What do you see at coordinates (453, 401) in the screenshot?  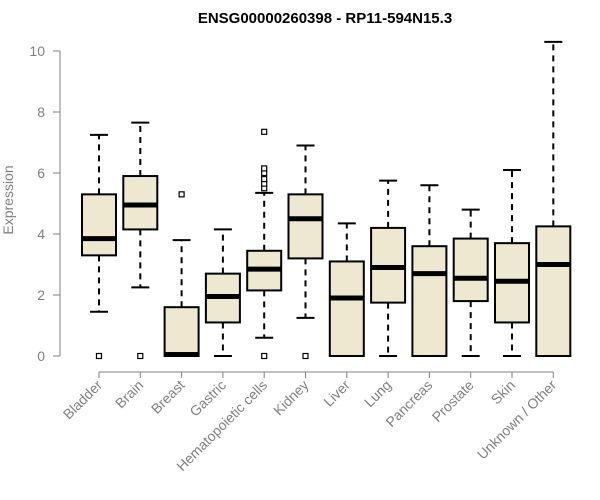 I see `x-tick-label: Prostate` at bounding box center [453, 401].